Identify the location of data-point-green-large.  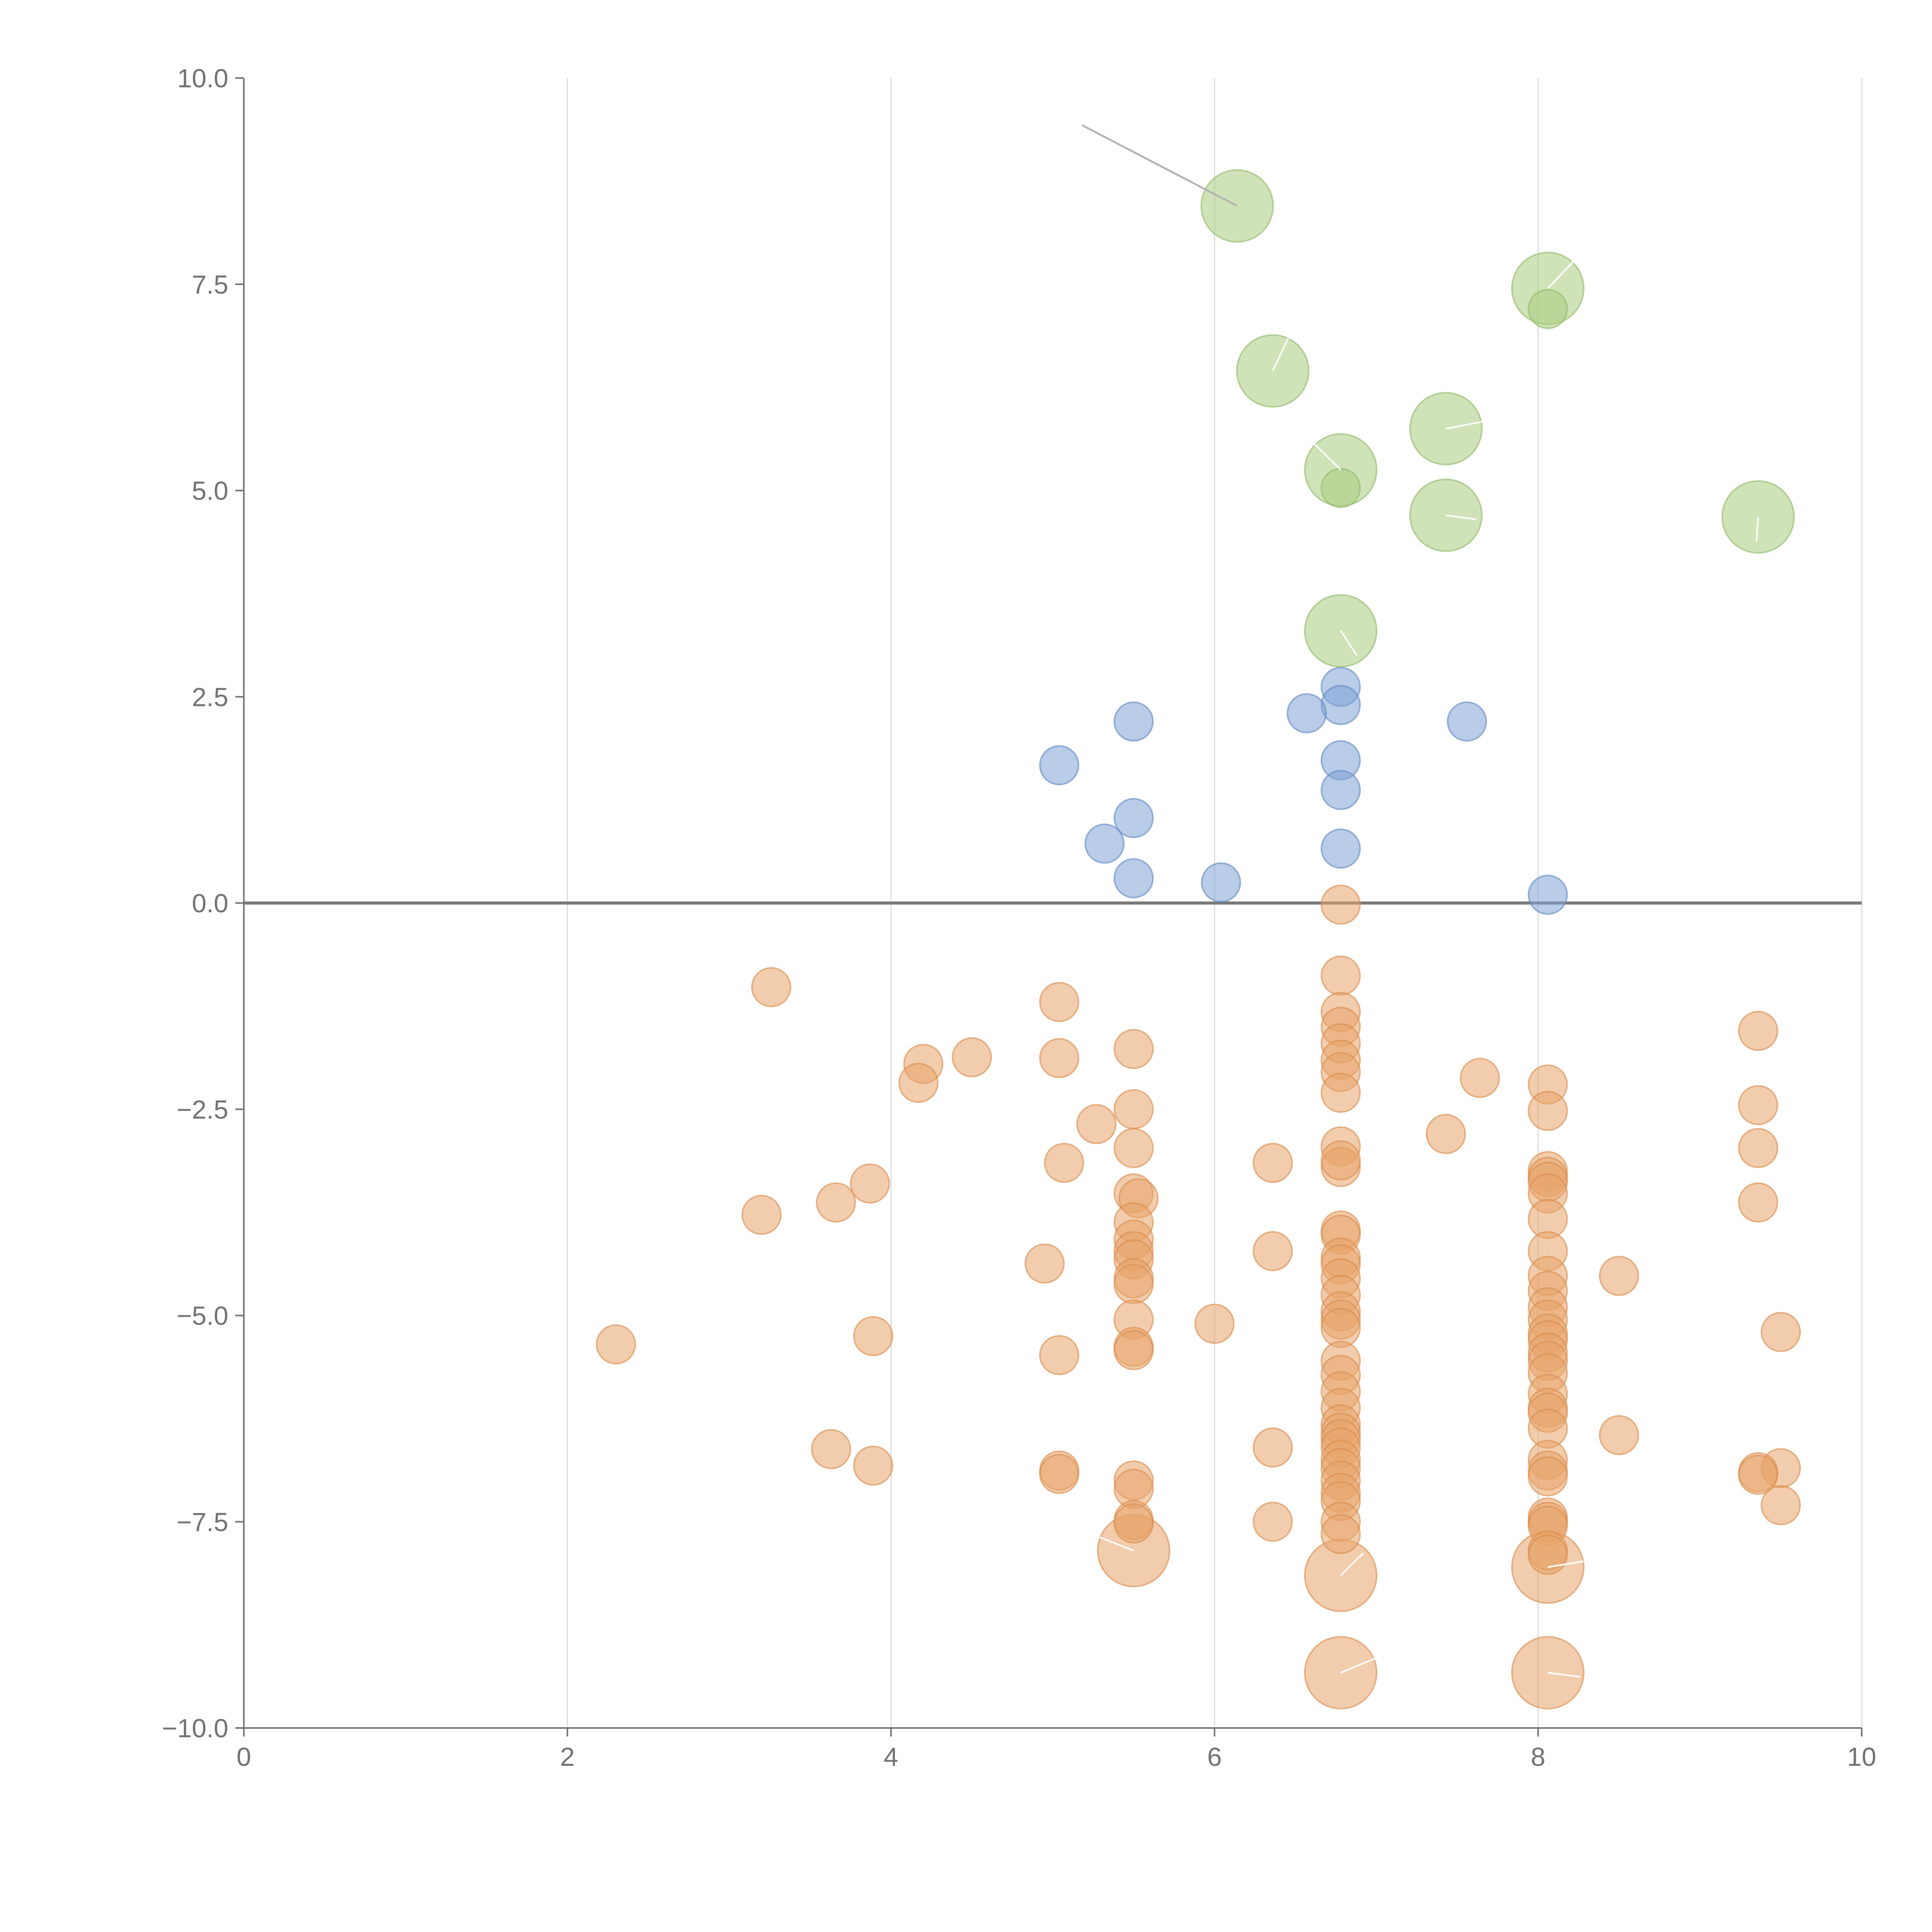
(1273, 371).